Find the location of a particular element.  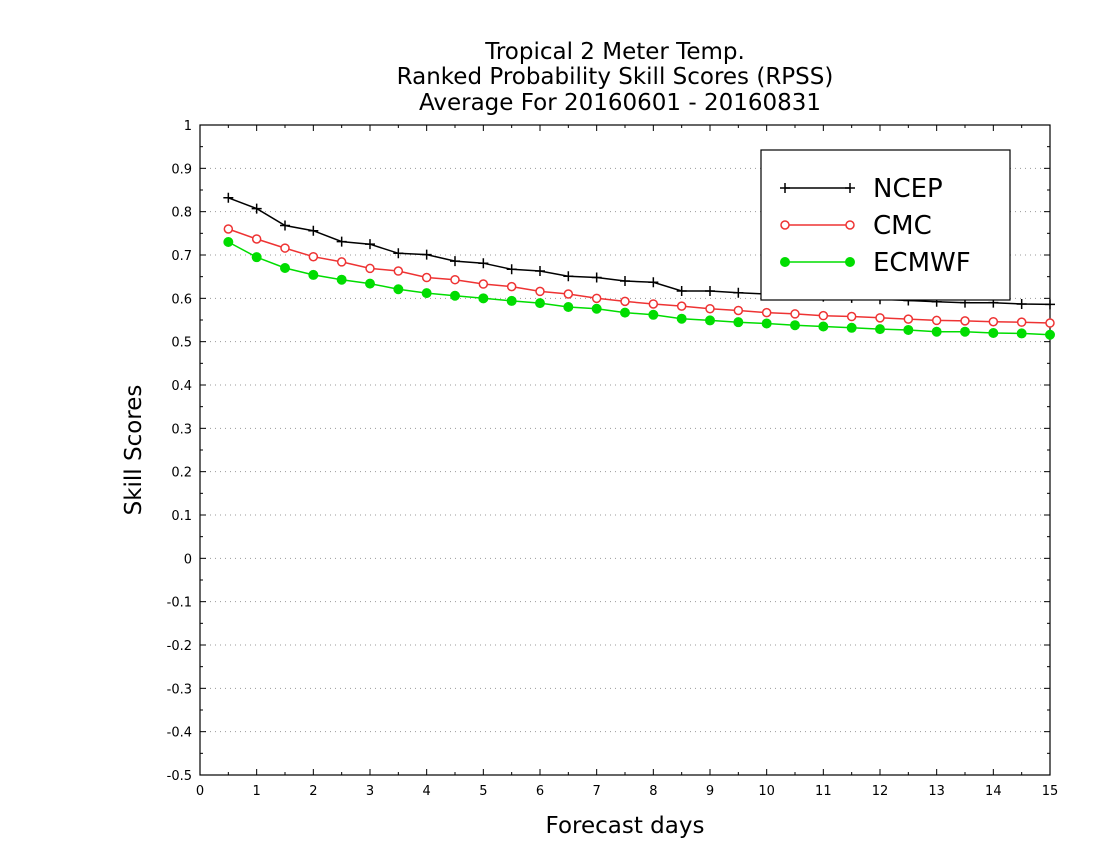

y-tick-label: 0.6 is located at coordinates (181, 299).